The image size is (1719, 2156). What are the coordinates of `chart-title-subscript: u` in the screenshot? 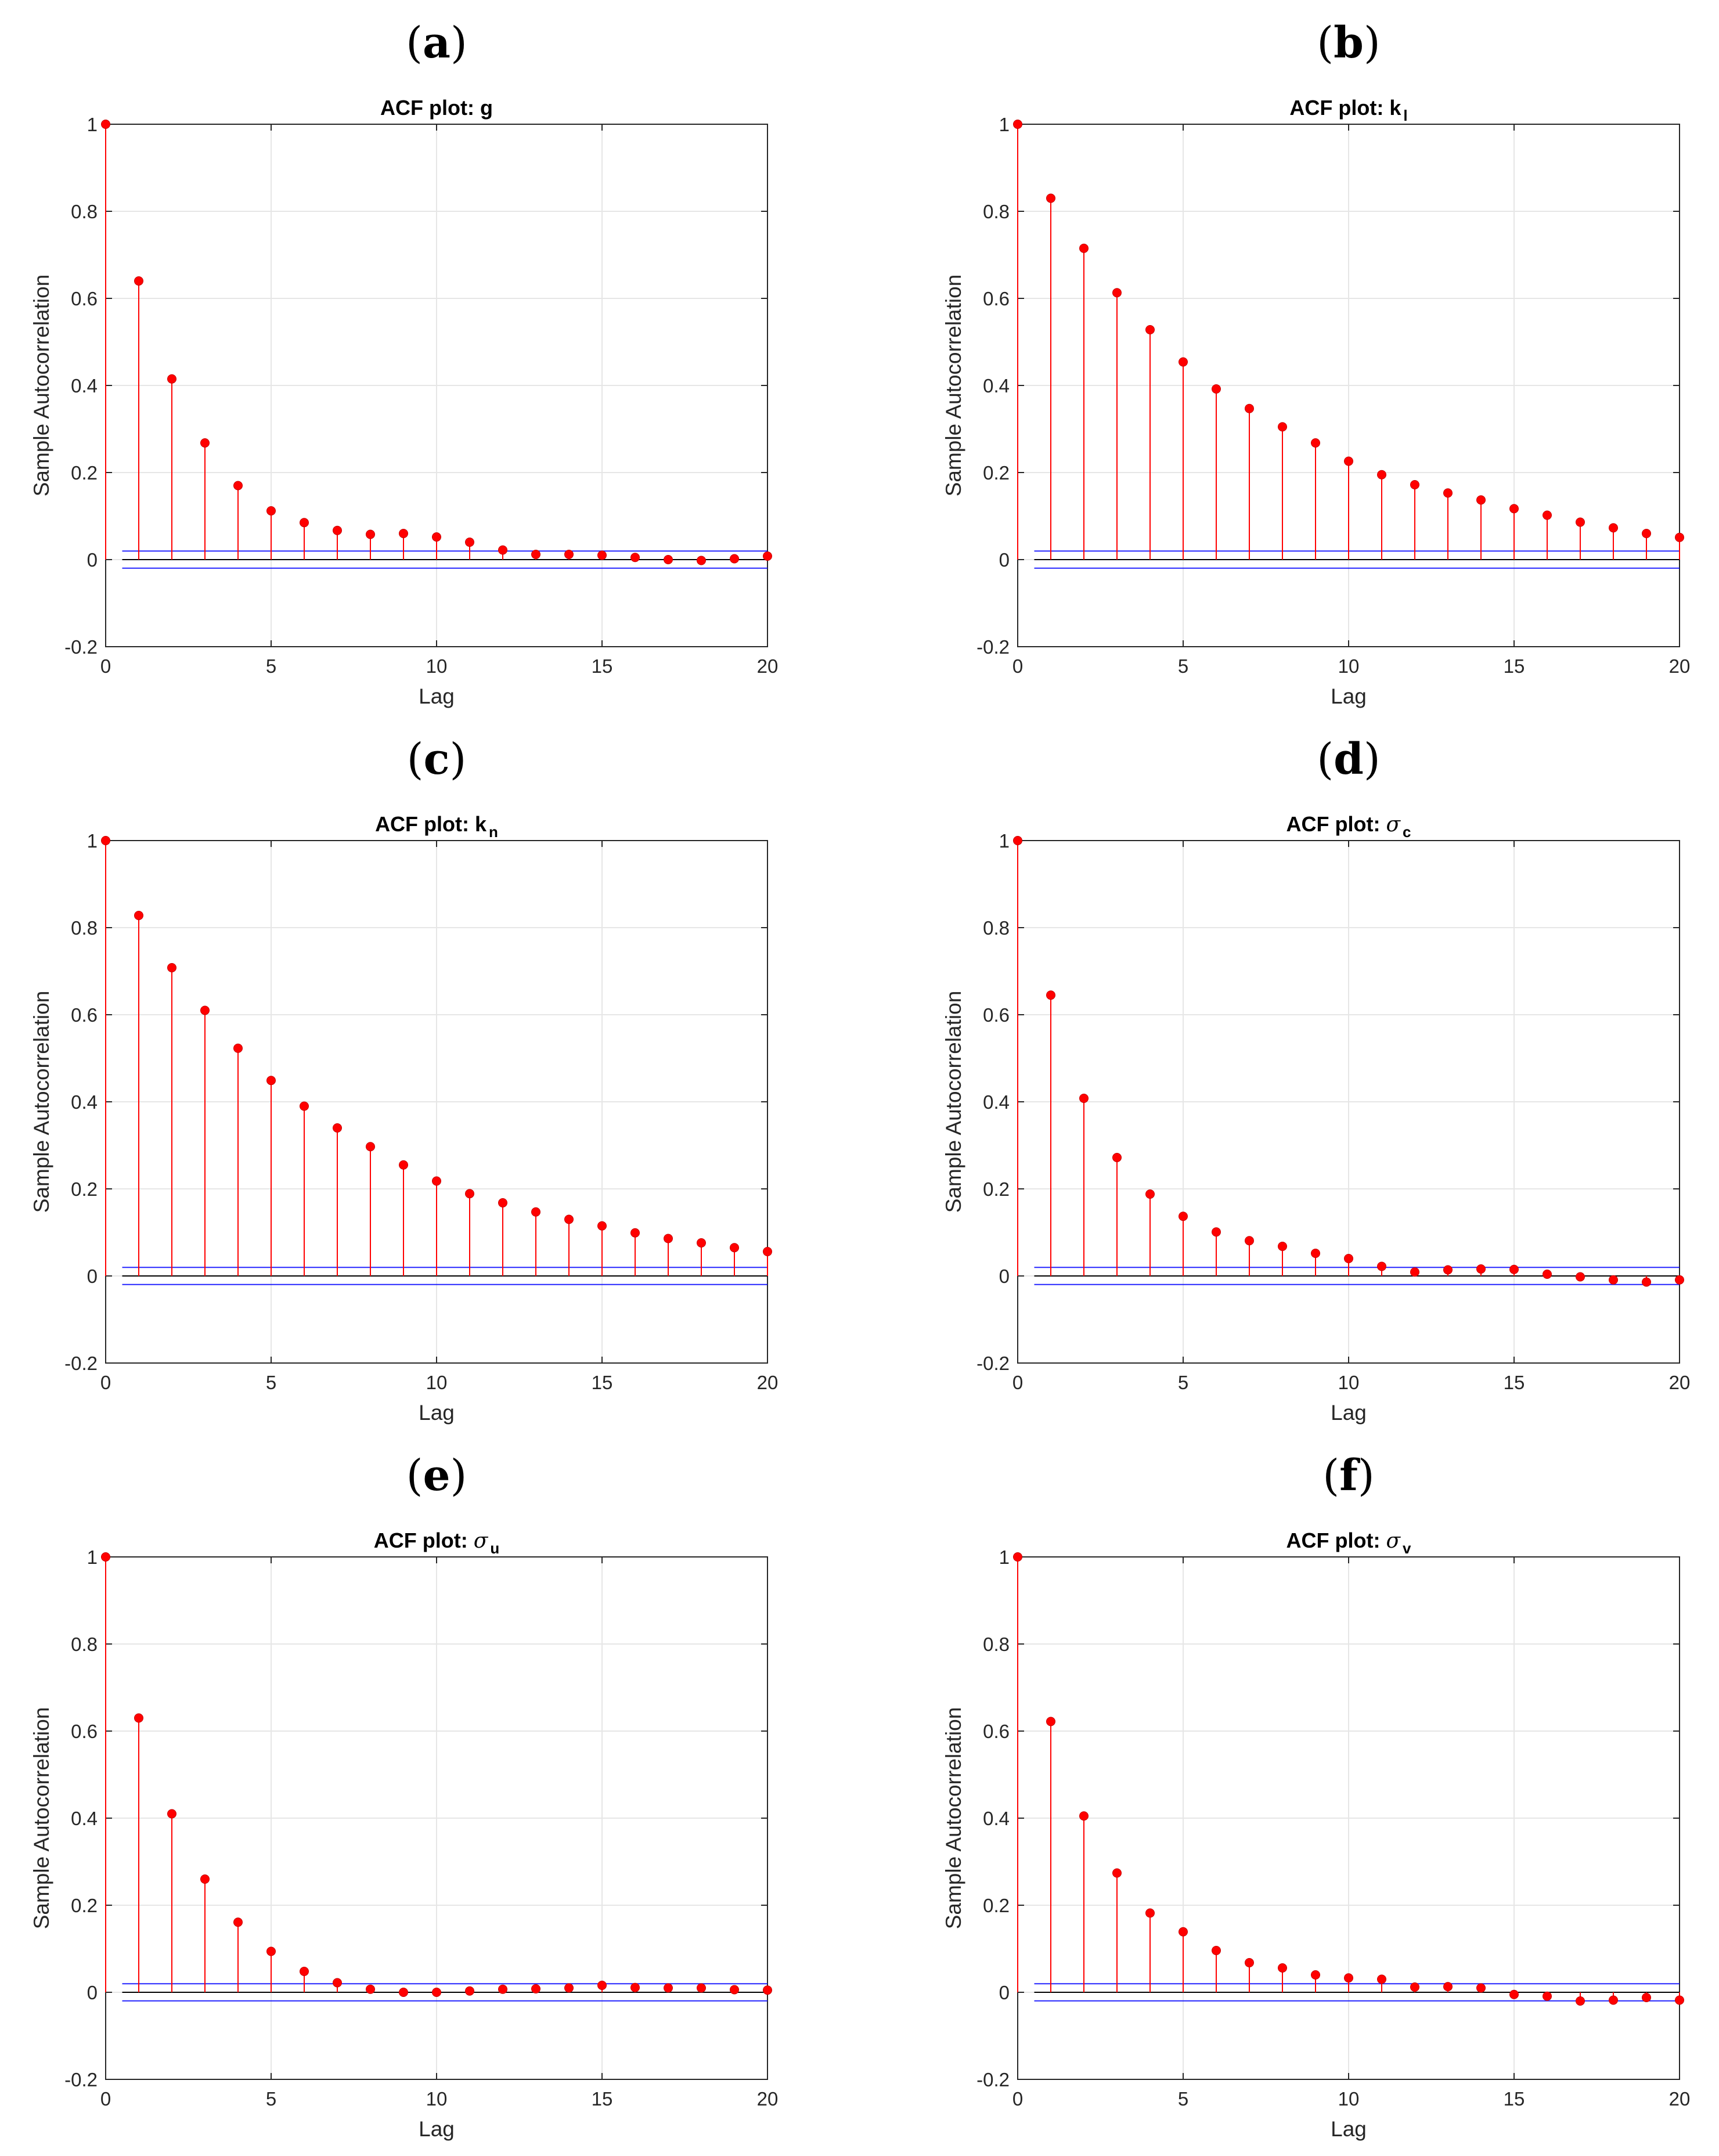 It's located at (494, 1549).